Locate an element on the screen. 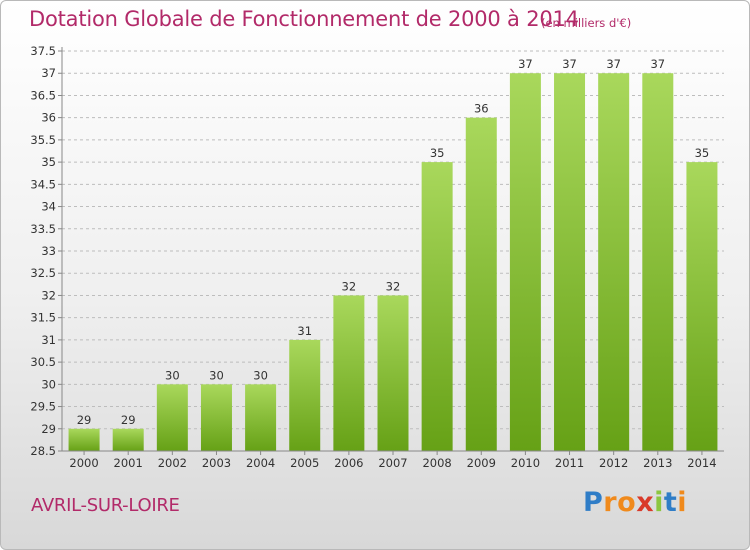 The width and height of the screenshot is (750, 550). logo-letter: o is located at coordinates (627, 502).